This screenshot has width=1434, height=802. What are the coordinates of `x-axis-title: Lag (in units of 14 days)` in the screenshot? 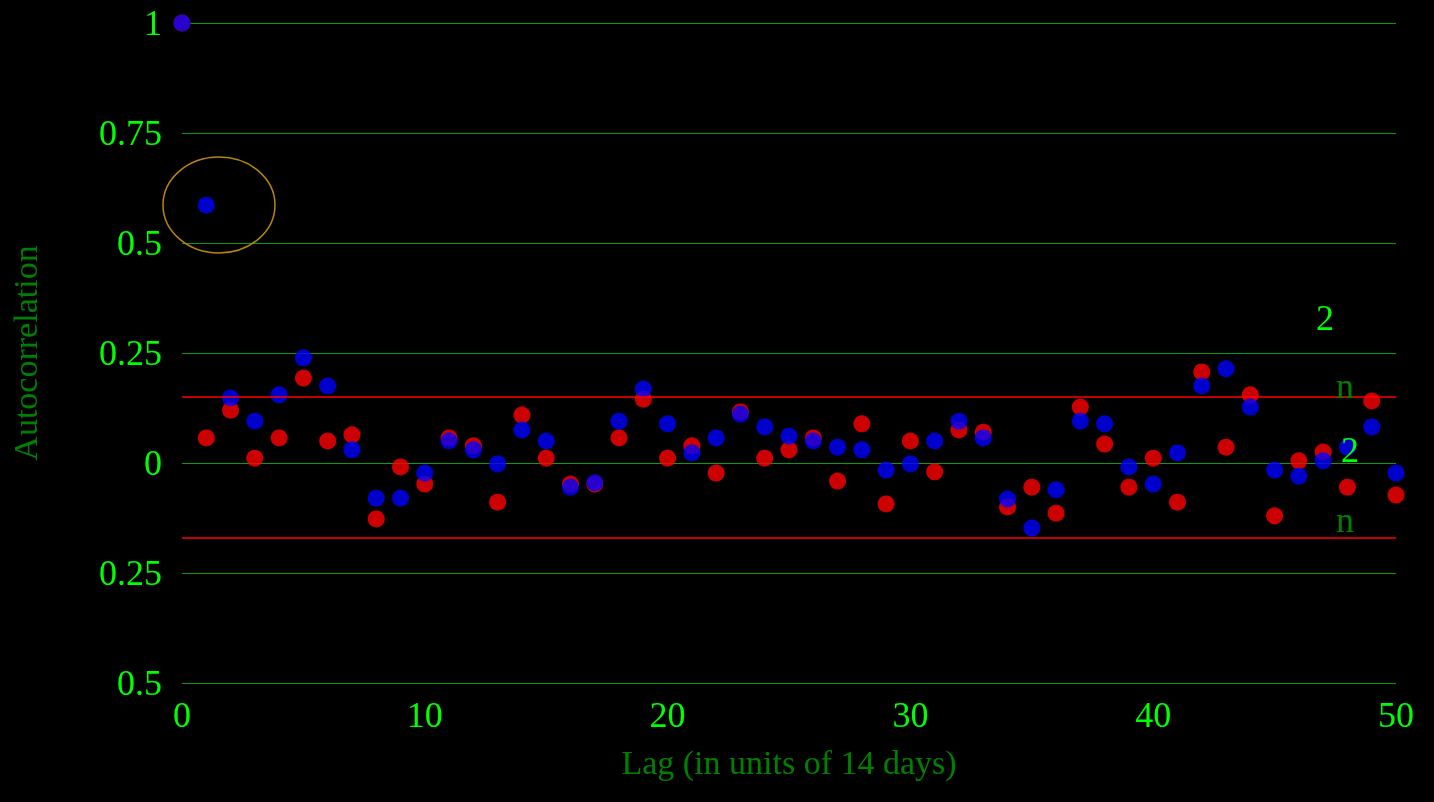 It's located at (789, 762).